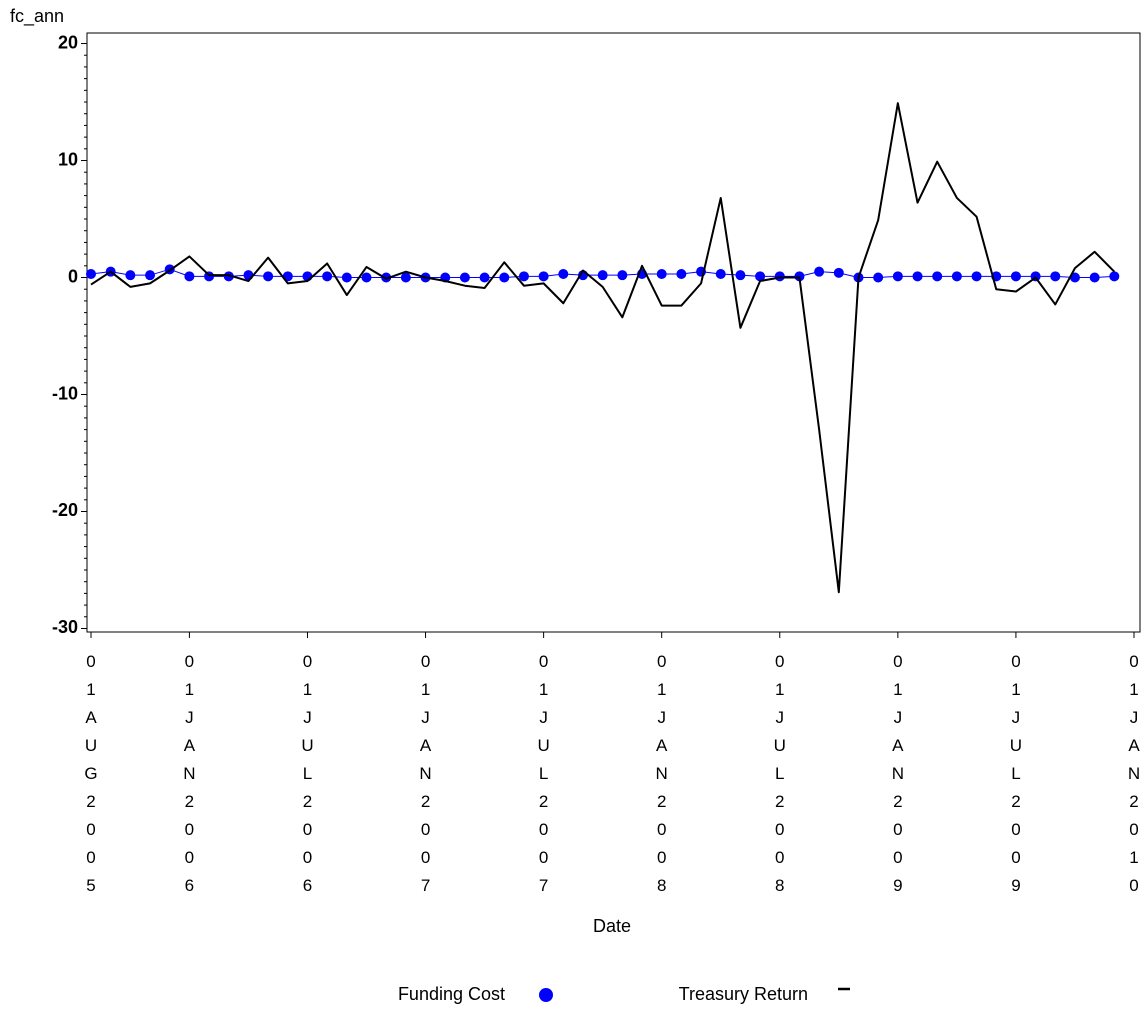  What do you see at coordinates (612, 926) in the screenshot?
I see `x-axis-label: Date` at bounding box center [612, 926].